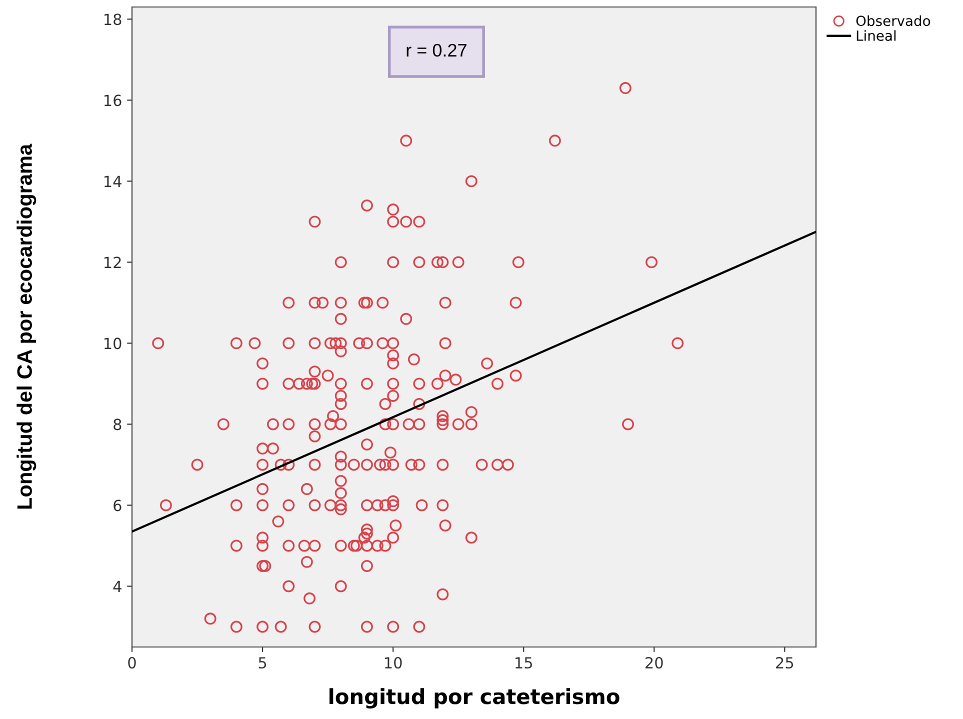 This screenshot has height=719, width=963. What do you see at coordinates (113, 181) in the screenshot?
I see `y-tick-label: 14` at bounding box center [113, 181].